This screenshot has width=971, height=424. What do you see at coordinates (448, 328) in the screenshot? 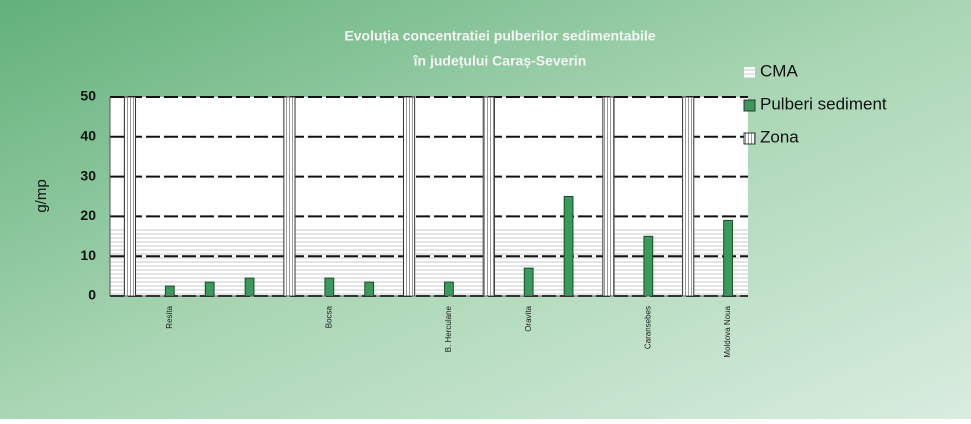
I see `x-tick-label: B. Herculane` at bounding box center [448, 328].